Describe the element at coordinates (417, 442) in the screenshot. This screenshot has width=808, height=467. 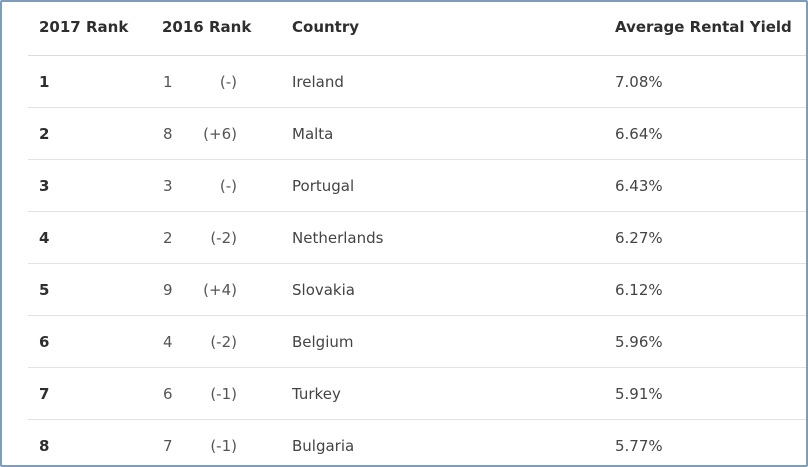
I see `table-row: 8 7 (-1) Bulgaria 5.77%` at that location.